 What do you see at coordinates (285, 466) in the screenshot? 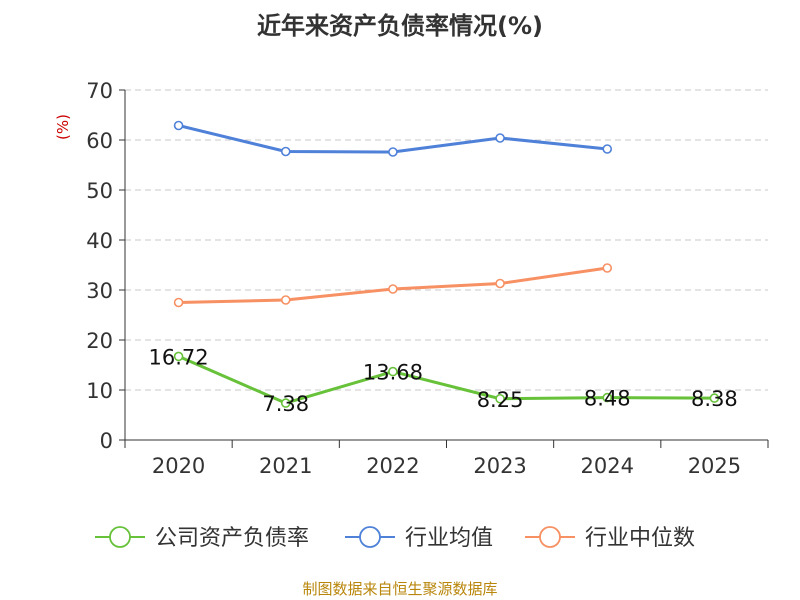
I see `x-tick-label: 2021` at bounding box center [285, 466].